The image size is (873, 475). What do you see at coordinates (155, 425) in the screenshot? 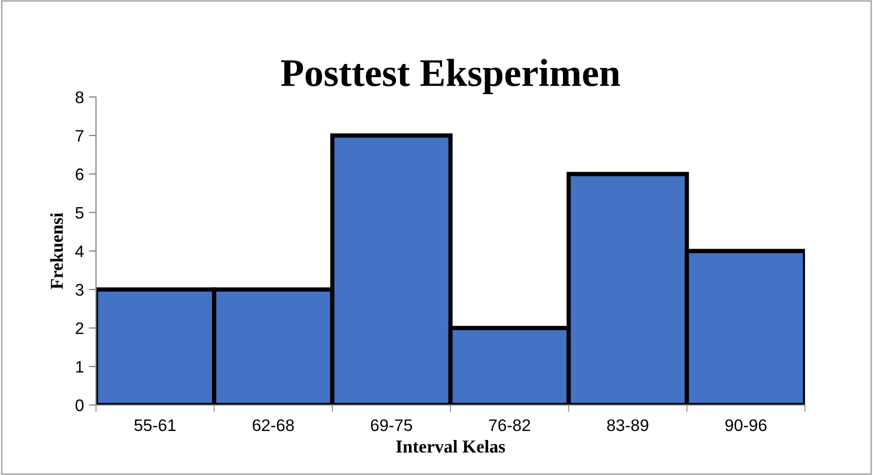
I see `x-tick-label: 55-61` at bounding box center [155, 425].